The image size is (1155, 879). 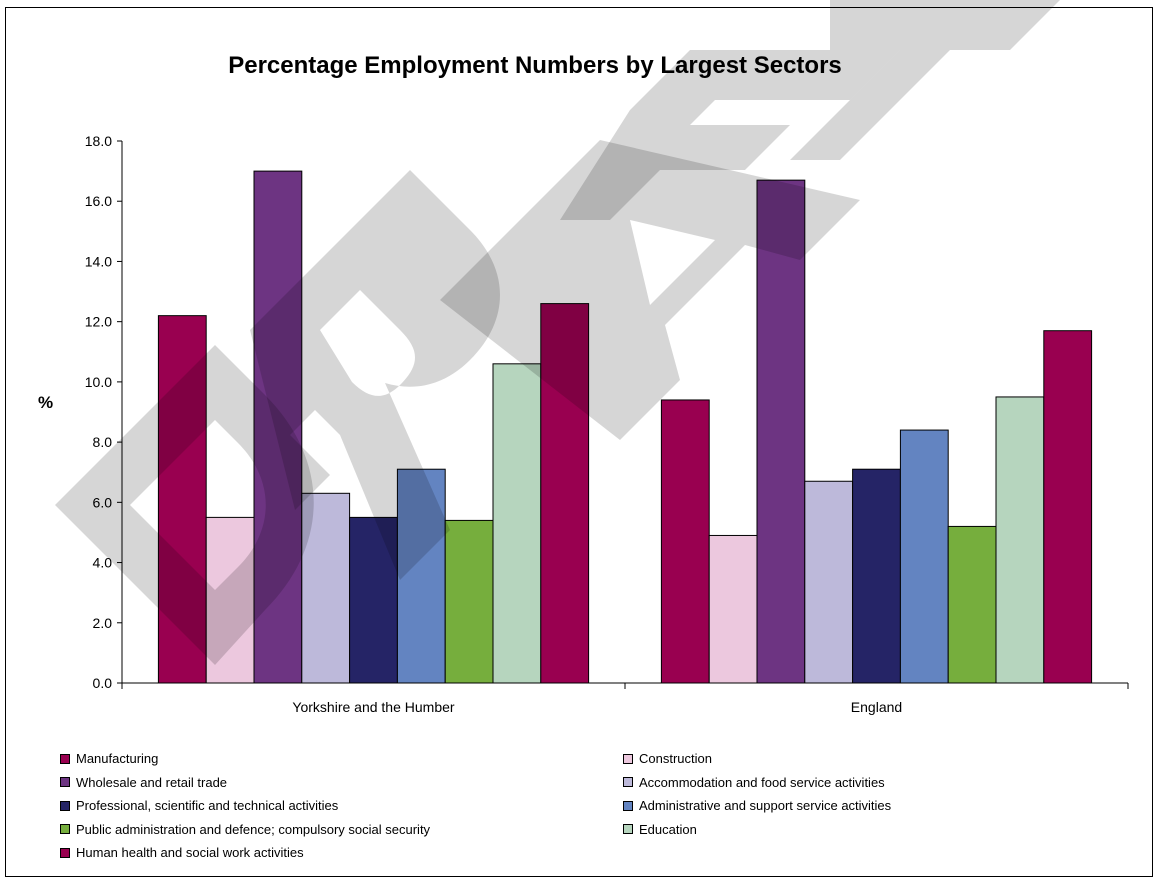 What do you see at coordinates (117, 758) in the screenshot?
I see `legend-label: Manufacturing` at bounding box center [117, 758].